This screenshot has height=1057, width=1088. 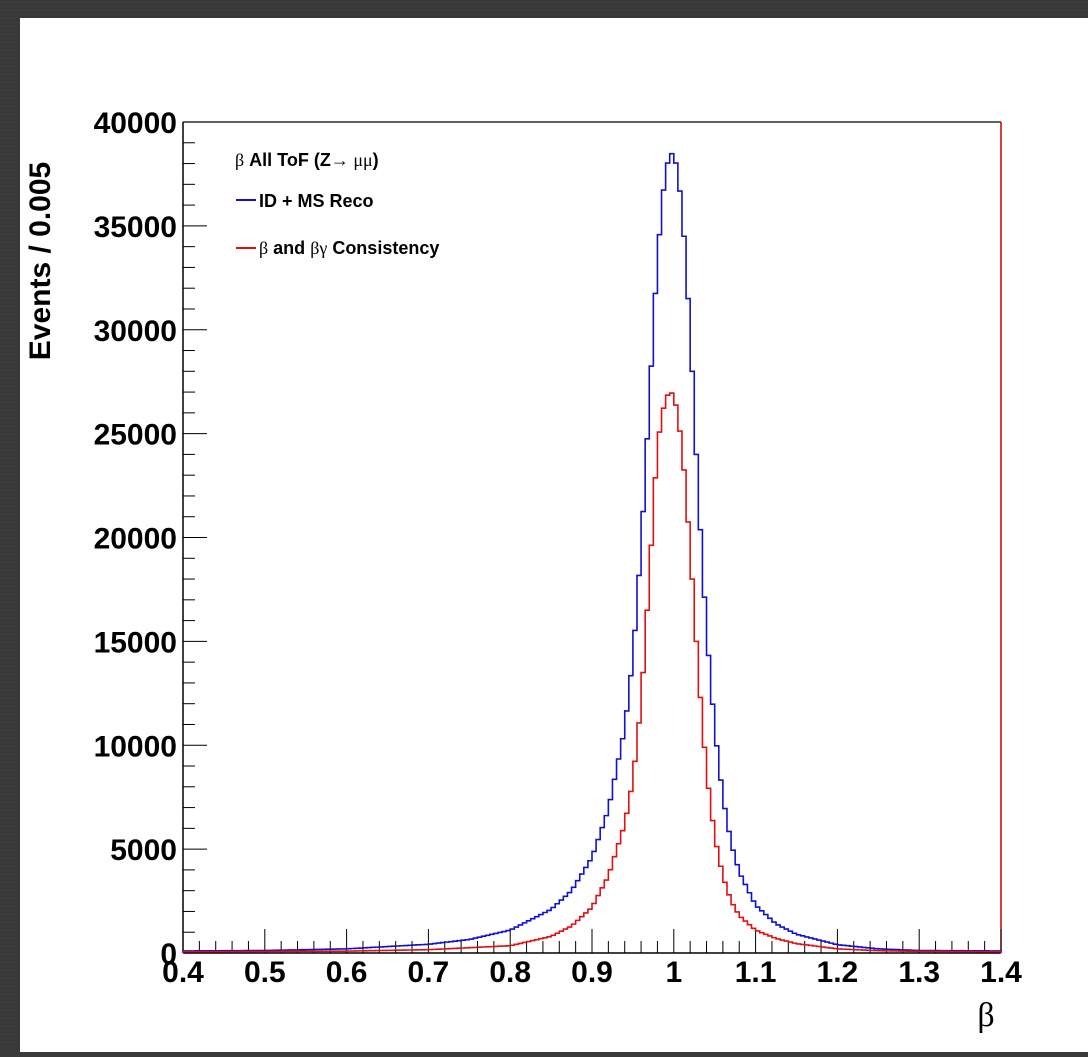 I want to click on legend-label-id-ms-reco: ID + MS Reco, so click(x=316, y=201).